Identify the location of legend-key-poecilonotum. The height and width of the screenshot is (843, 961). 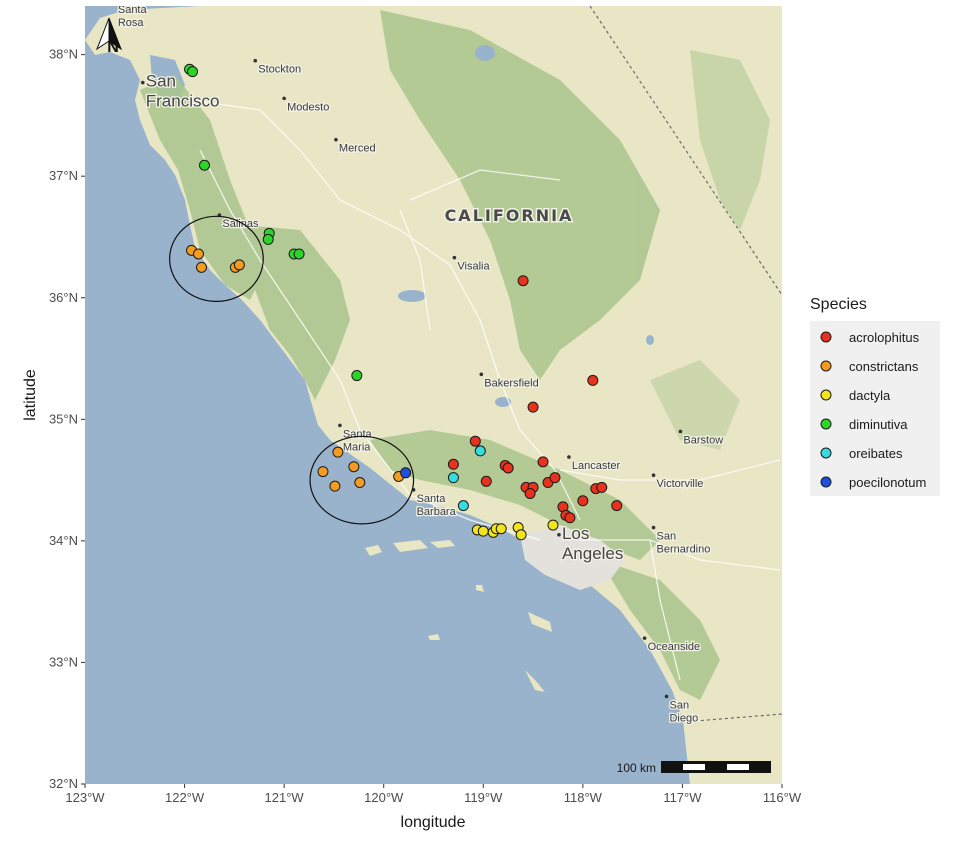
(826, 482).